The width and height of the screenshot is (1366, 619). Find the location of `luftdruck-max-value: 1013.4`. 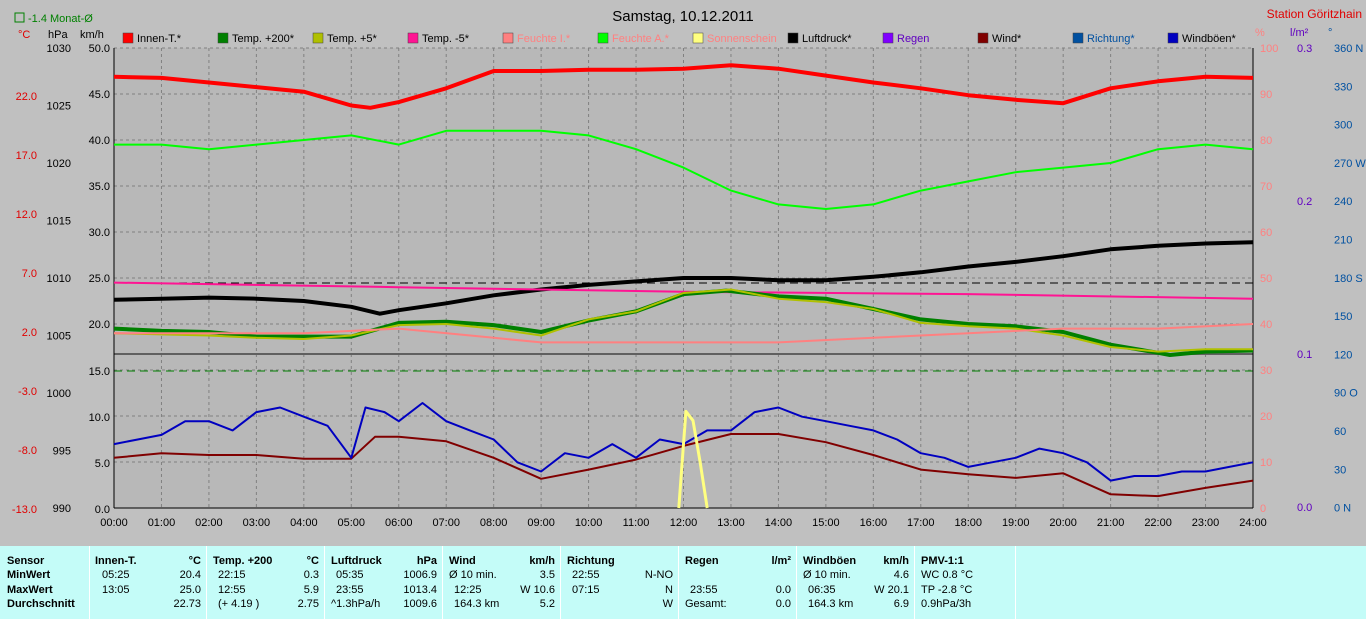

luftdruck-max-value: 1013.4 is located at coordinates (420, 590).